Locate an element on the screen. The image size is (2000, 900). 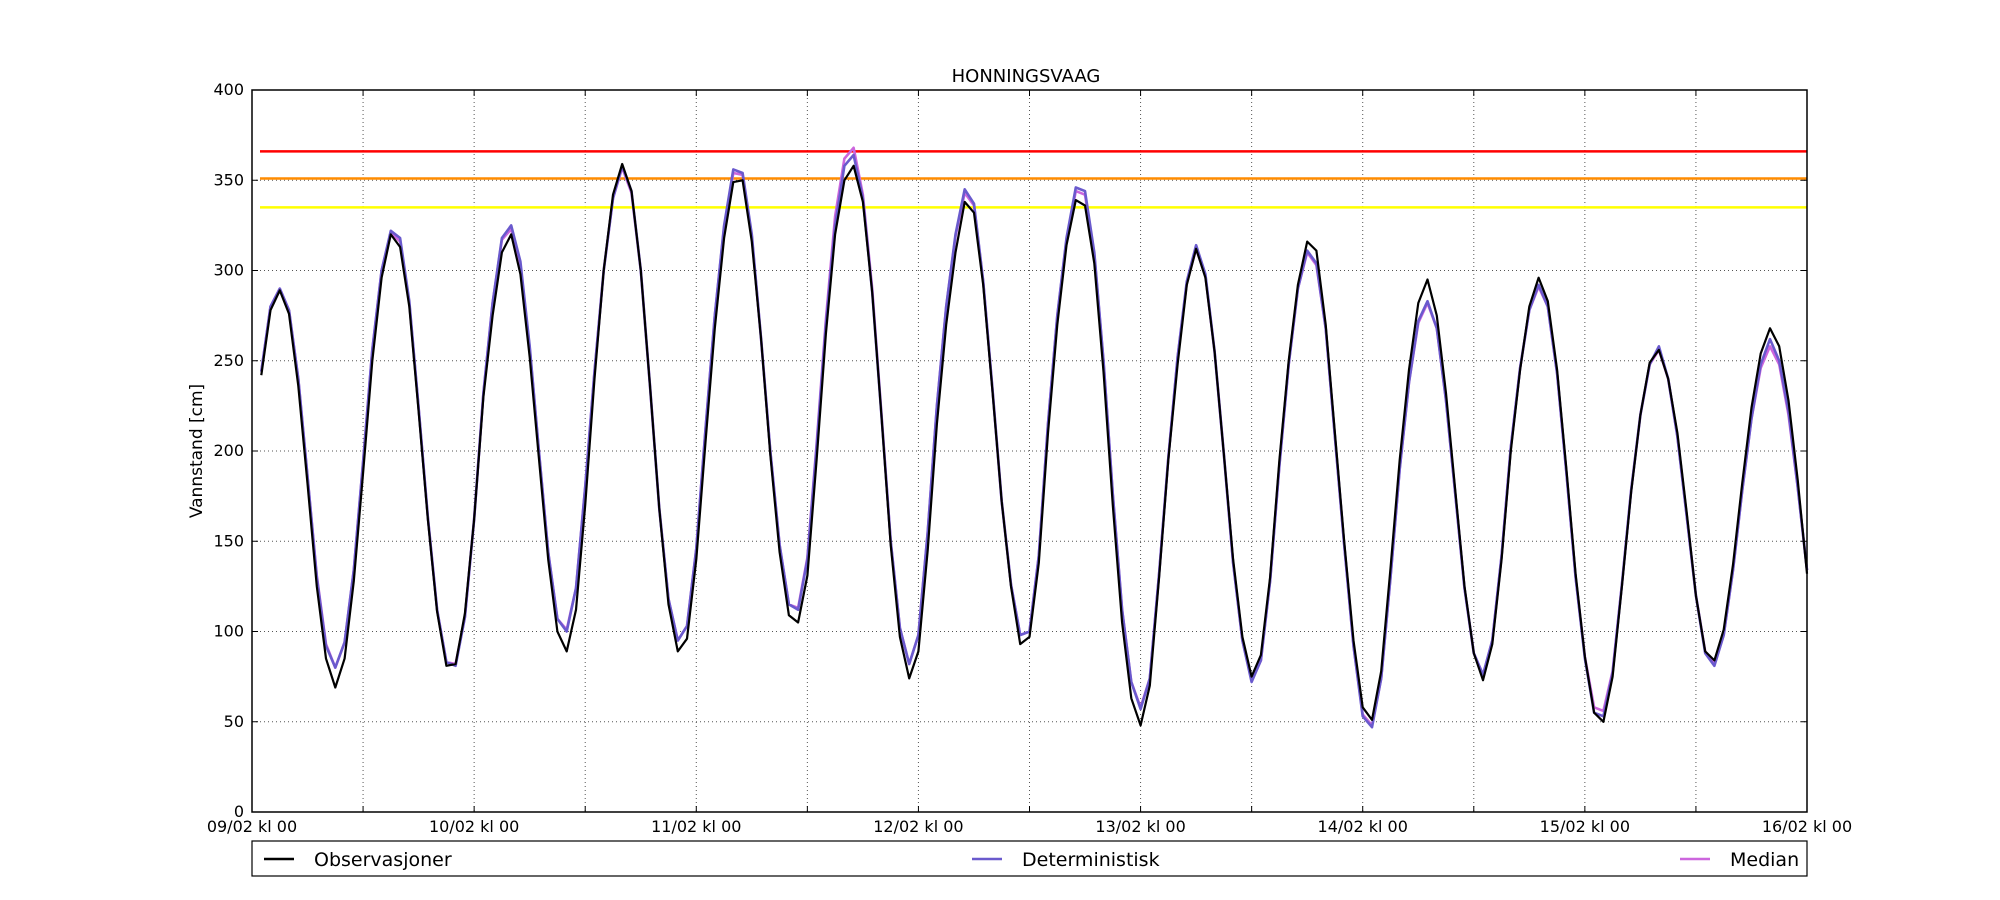
y-tick-label: 0 is located at coordinates (239, 811).